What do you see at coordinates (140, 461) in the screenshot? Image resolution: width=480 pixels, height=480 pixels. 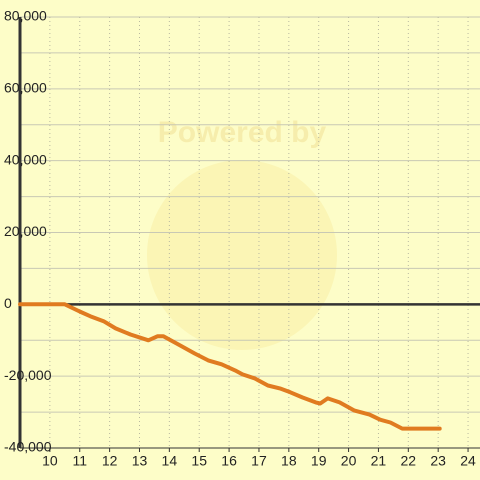 I see `x-tick-label: 13` at bounding box center [140, 461].